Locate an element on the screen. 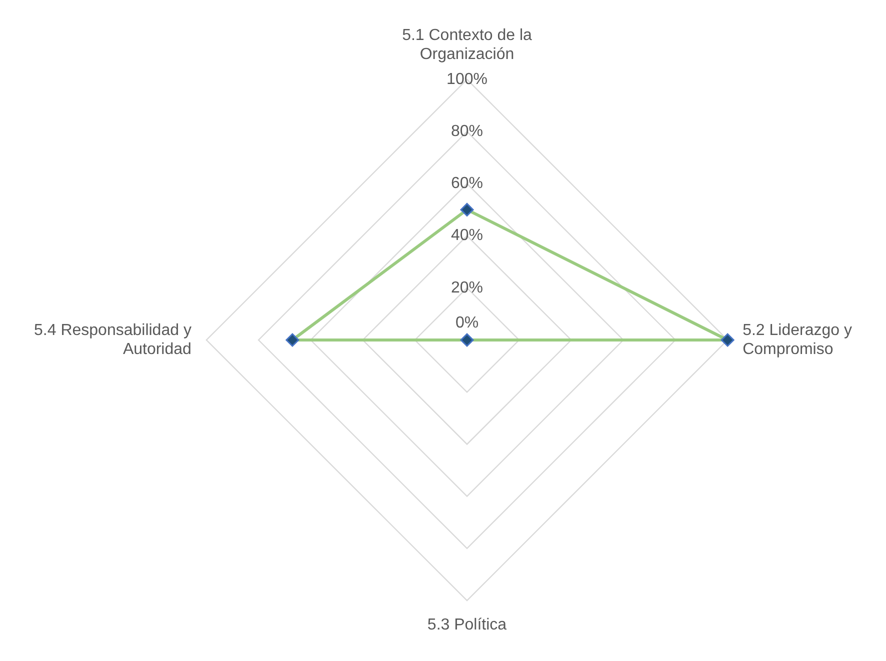 Image resolution: width=886 pixels, height=661 pixels. spoke-label: 5.1 Contexto de la Organización is located at coordinates (467, 45).